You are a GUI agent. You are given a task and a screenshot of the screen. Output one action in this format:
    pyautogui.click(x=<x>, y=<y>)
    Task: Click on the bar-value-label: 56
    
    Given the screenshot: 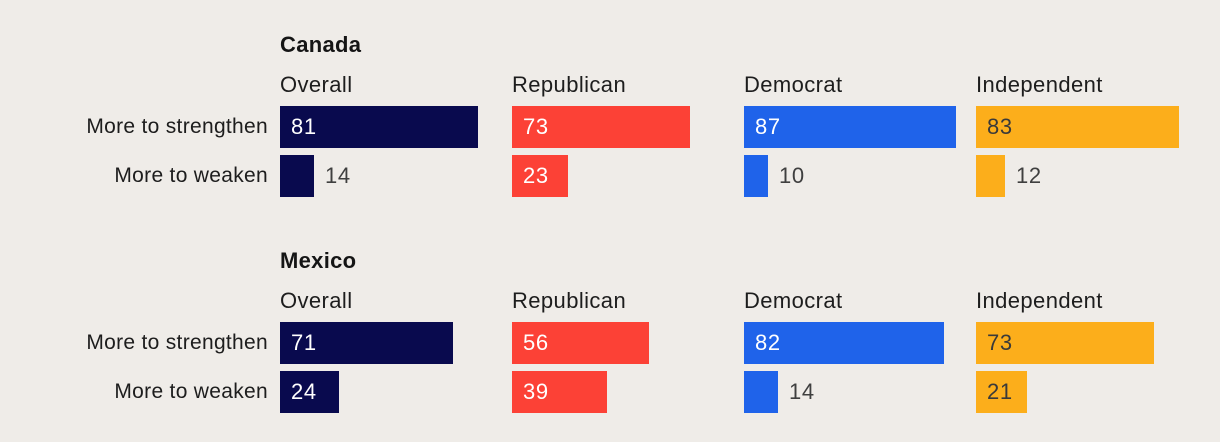 What is the action you would take?
    pyautogui.click(x=536, y=342)
    